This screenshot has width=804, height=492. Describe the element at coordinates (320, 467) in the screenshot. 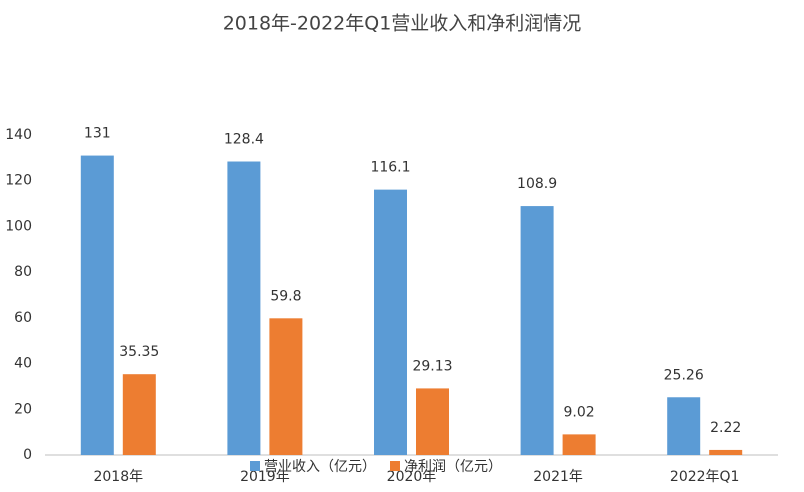

I see `legend-label: 营业收入（亿元）` at that location.